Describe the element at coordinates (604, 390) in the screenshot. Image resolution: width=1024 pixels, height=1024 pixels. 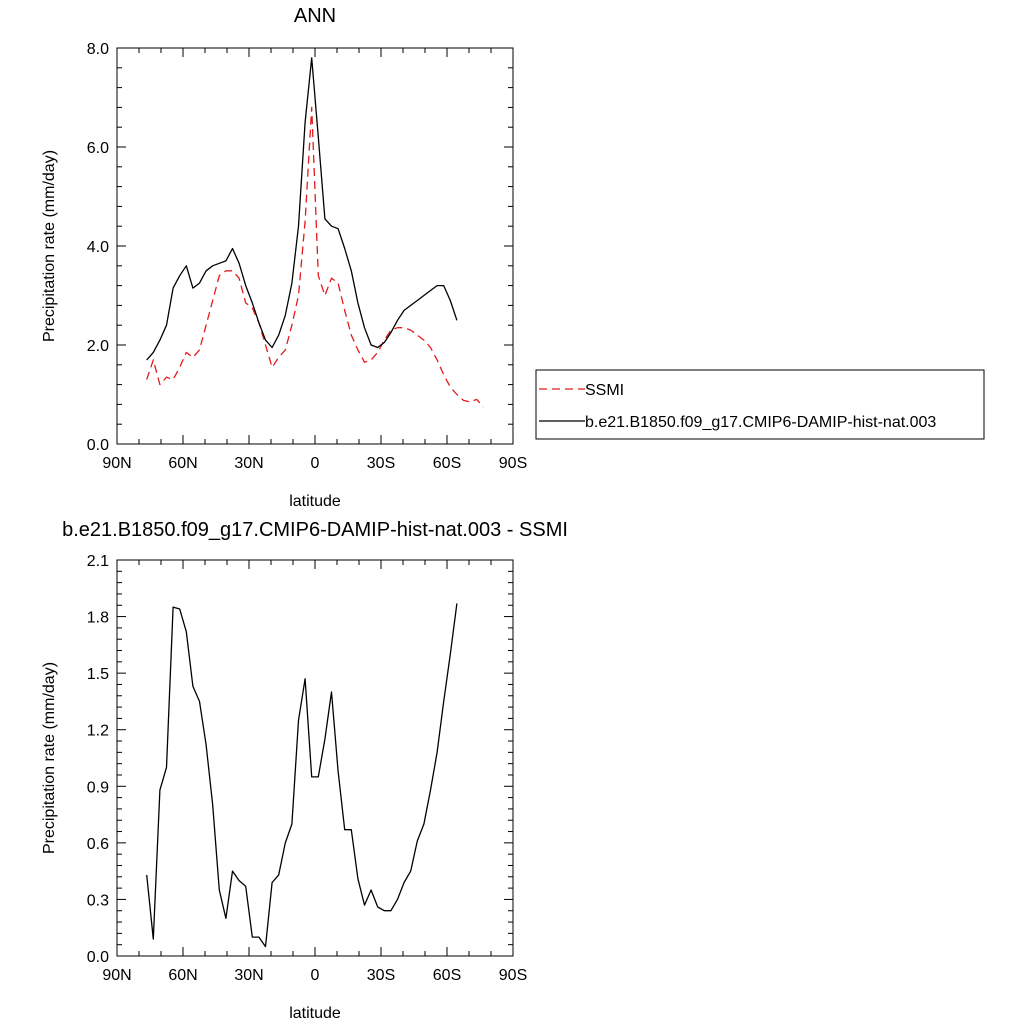
I see `legend-label-ssmi: SSMI` at that location.